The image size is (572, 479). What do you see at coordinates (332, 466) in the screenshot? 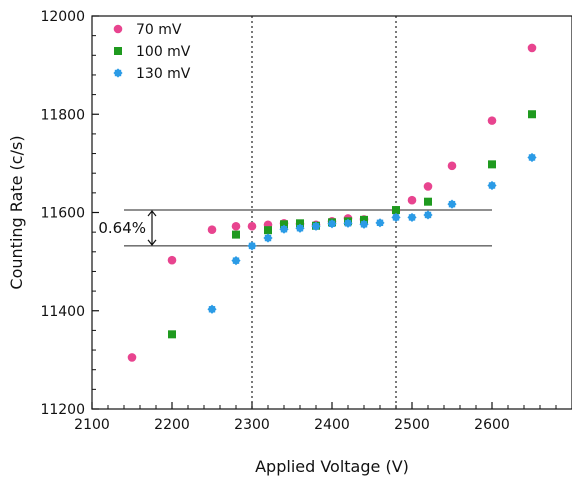
I see `x-axis-label: Applied Voltage (V)` at bounding box center [332, 466].